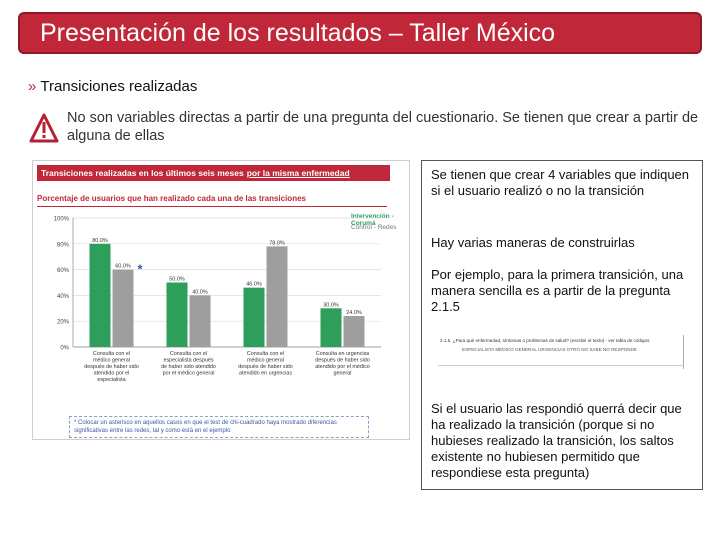  I want to click on bar-value-label: 30.0%, so click(331, 305).